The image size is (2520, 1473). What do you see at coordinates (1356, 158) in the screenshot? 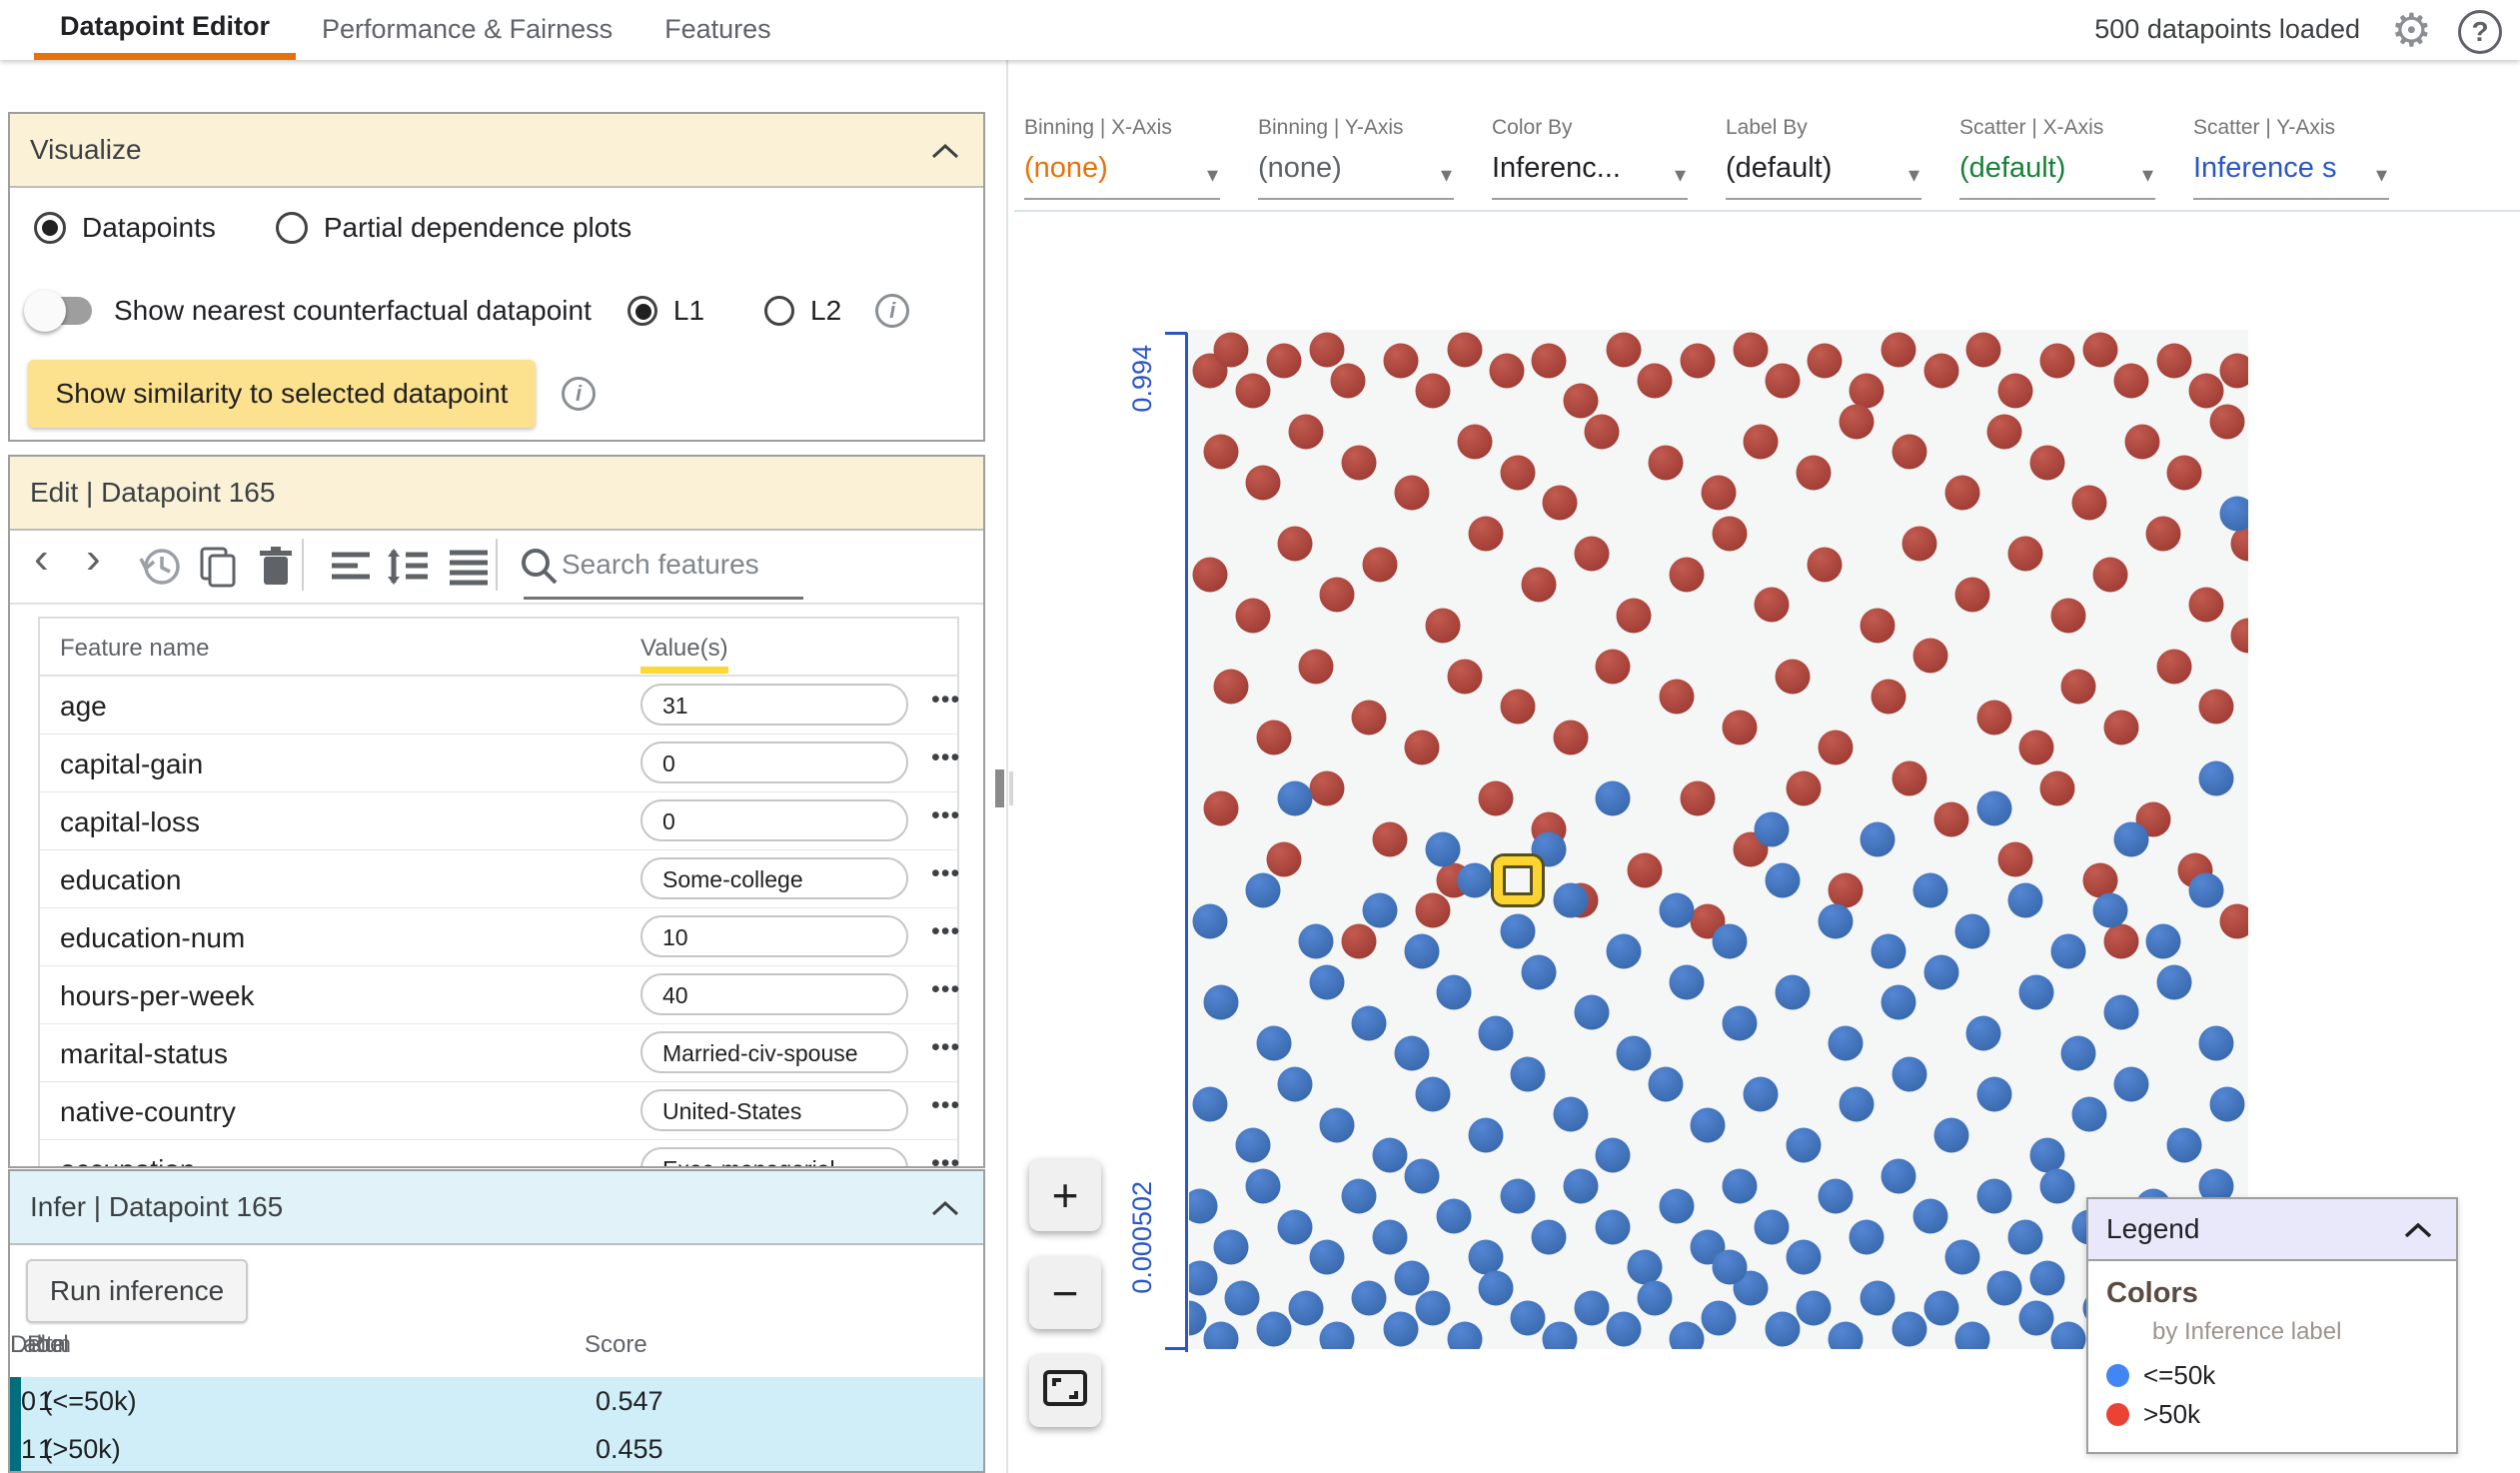
I see `dropdown-binning-y-axis: Binning | Y-Axis (none) ▾` at bounding box center [1356, 158].